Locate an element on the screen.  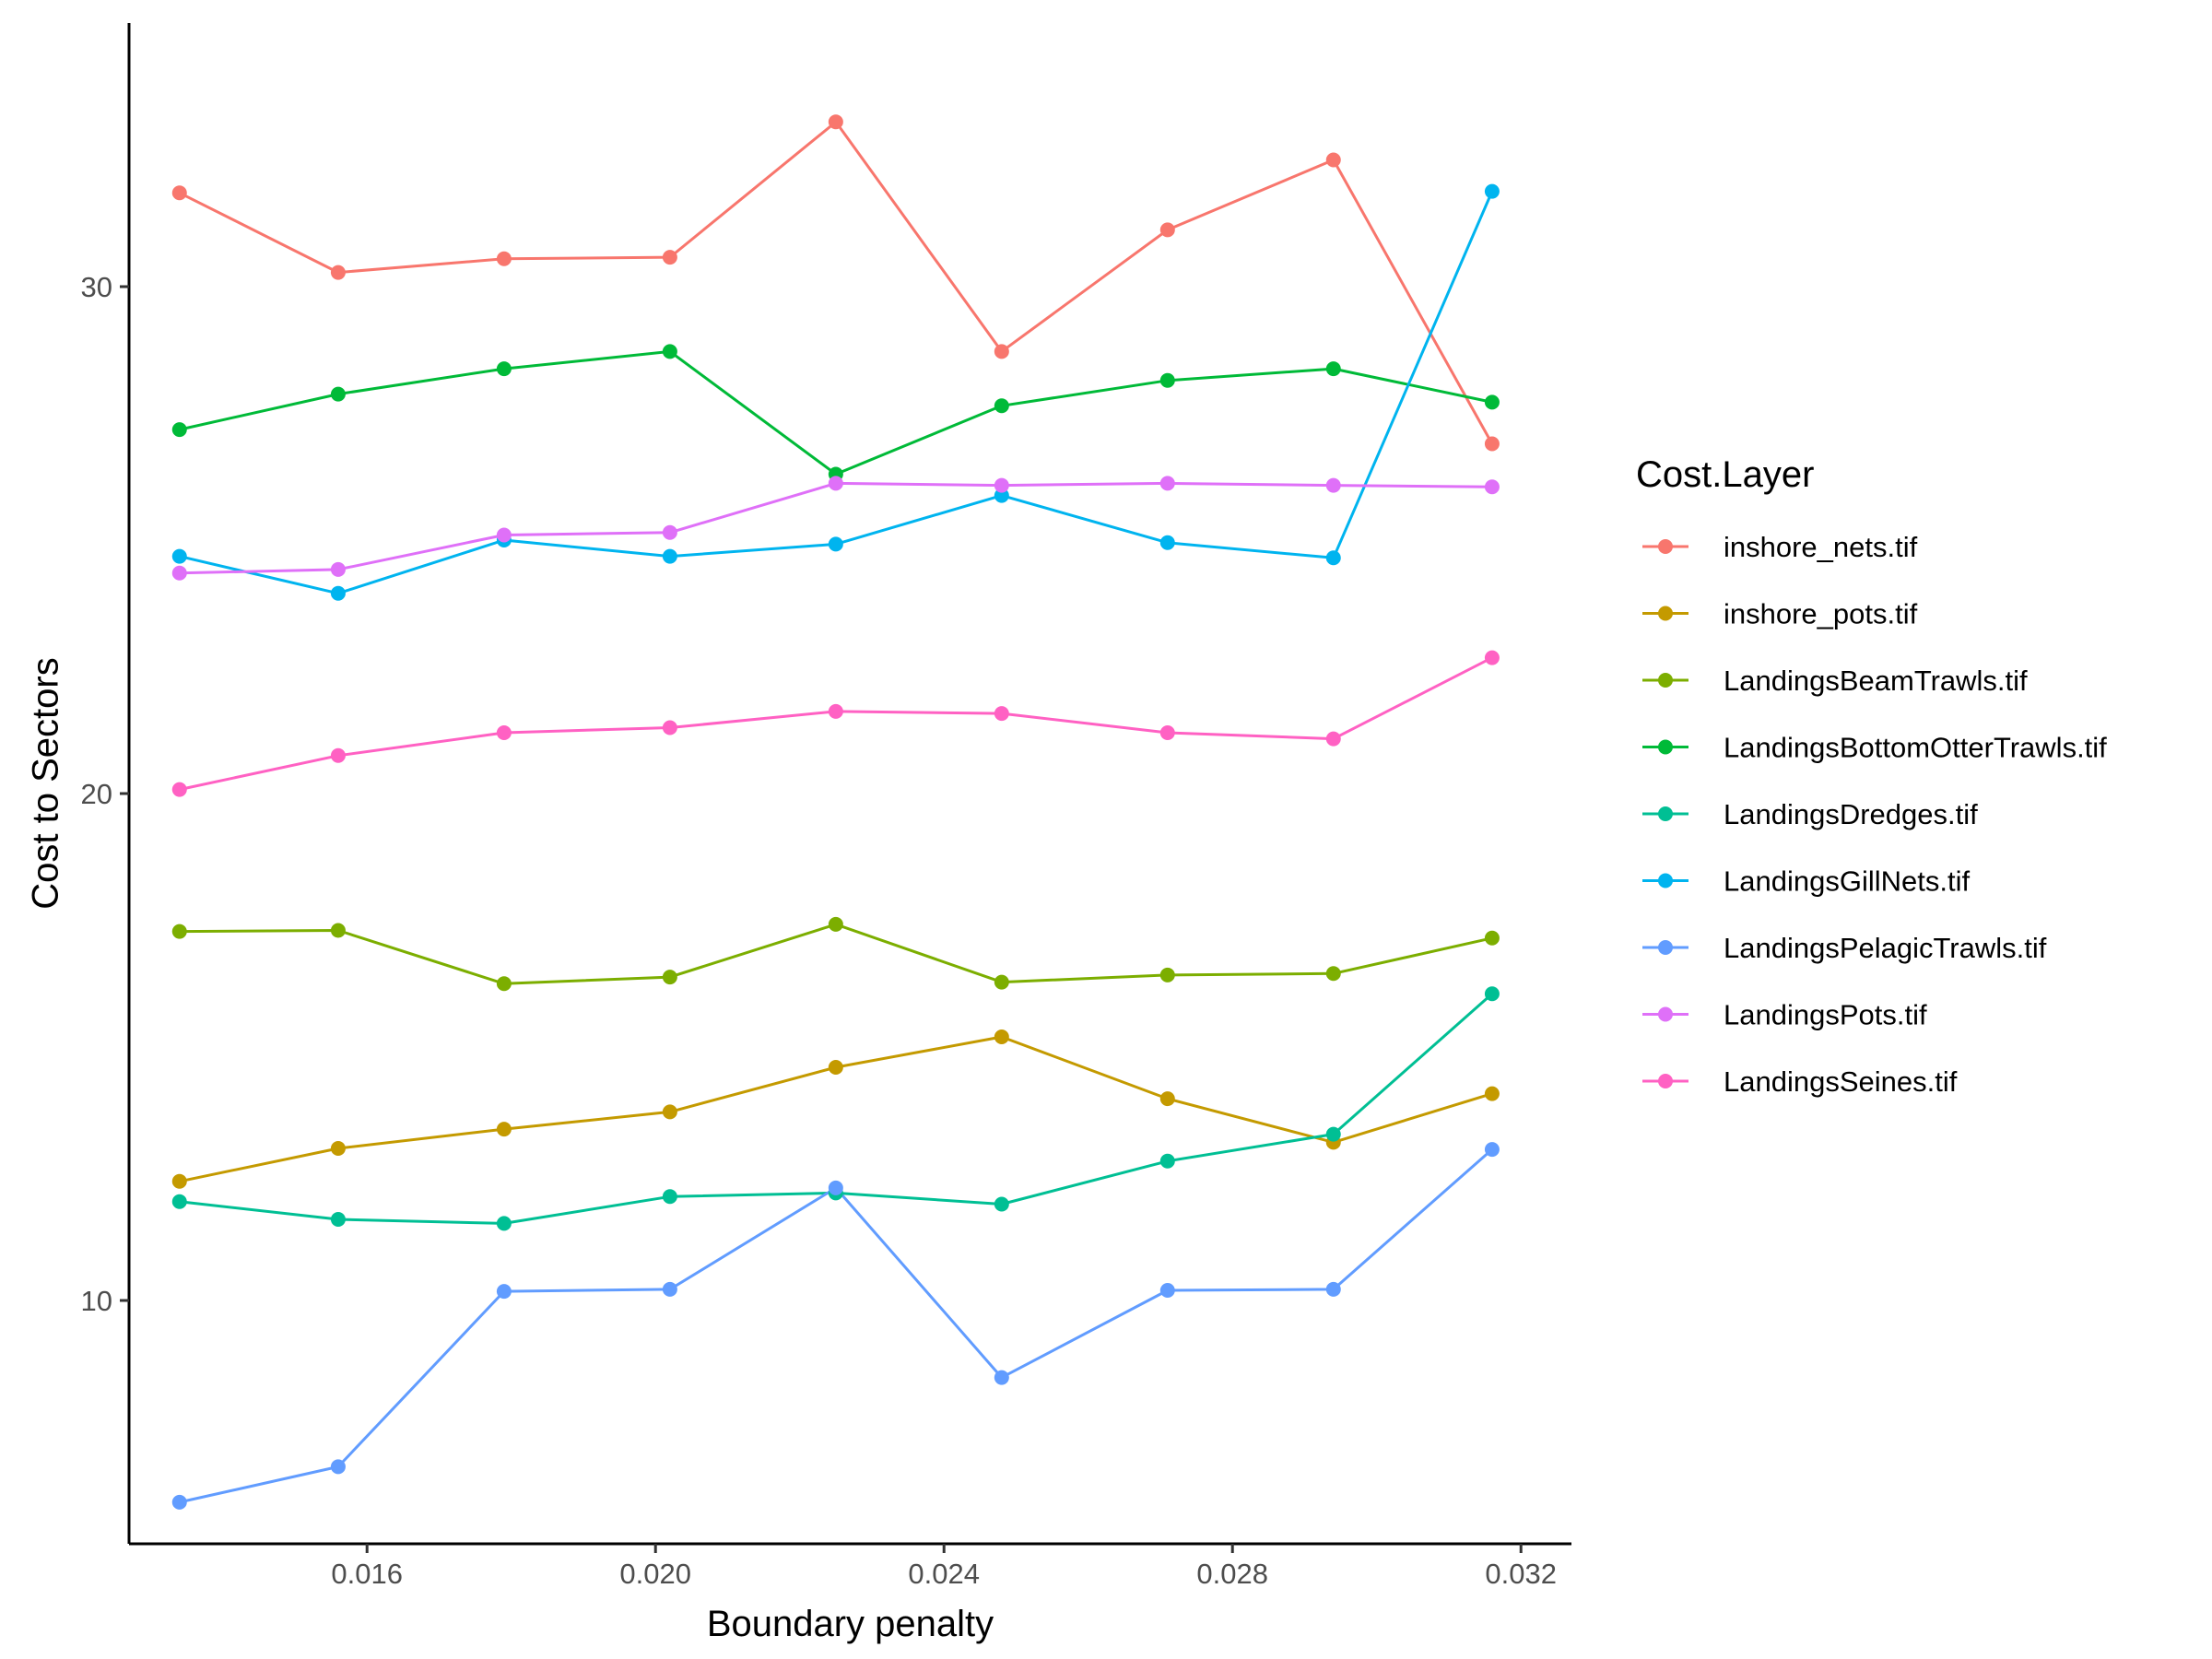
y-tick-label: 20 is located at coordinates (96, 794).